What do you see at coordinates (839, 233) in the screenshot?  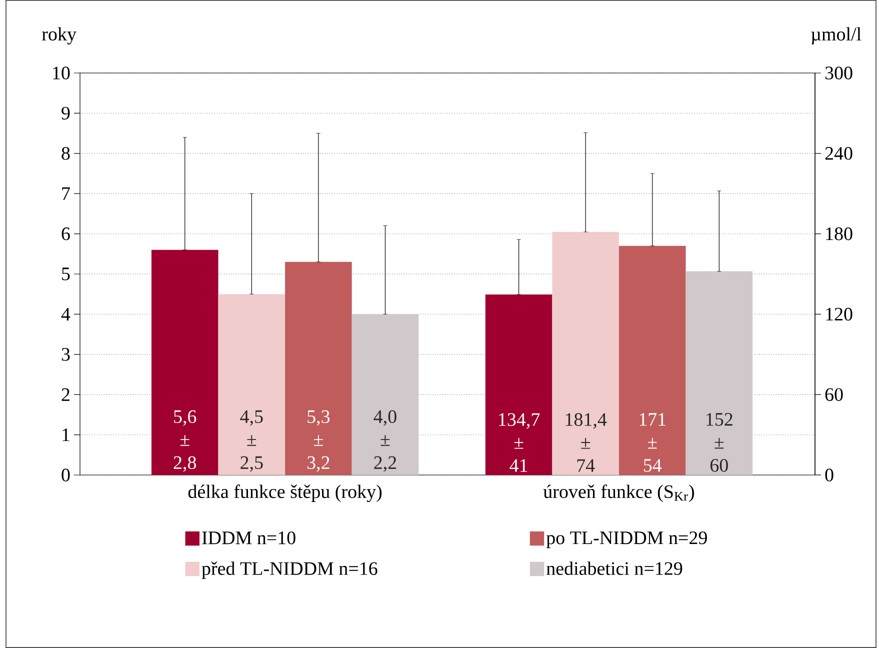 I see `y2-tick-label: 180` at bounding box center [839, 233].